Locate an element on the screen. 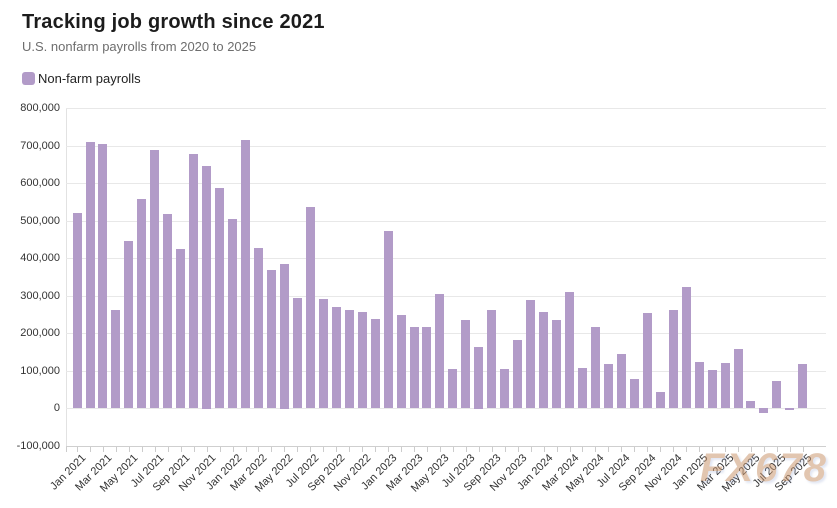 The height and width of the screenshot is (508, 837). bar-jul-2022 is located at coordinates (310, 307).